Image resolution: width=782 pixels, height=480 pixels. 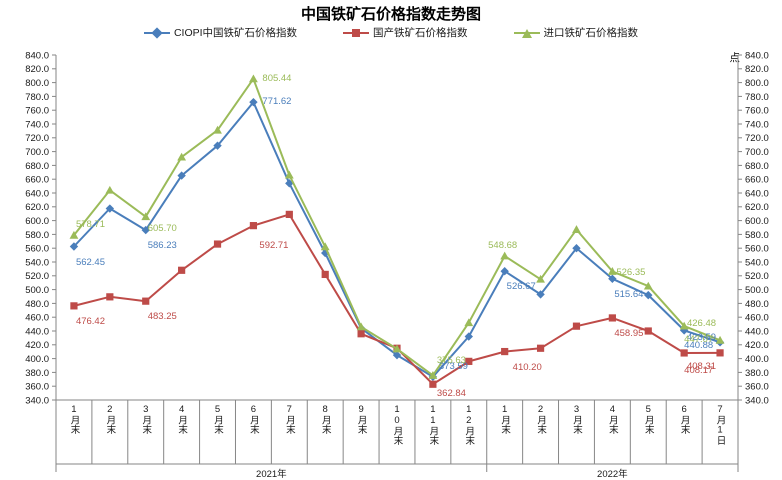 I want to click on x-axis-group-label: 2021年, so click(x=271, y=474).